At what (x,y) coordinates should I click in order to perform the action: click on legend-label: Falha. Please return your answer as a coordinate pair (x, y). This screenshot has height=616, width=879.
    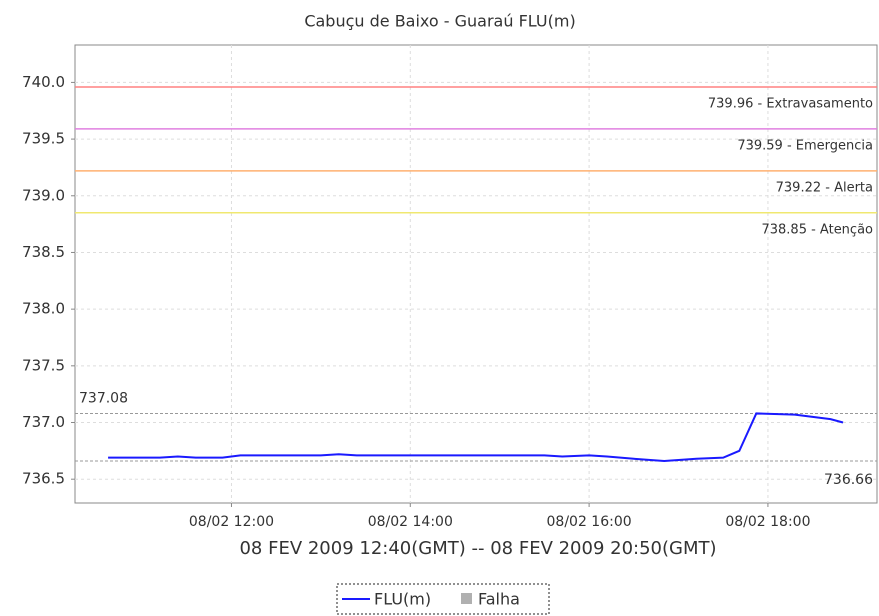
    Looking at the image, I should click on (499, 599).